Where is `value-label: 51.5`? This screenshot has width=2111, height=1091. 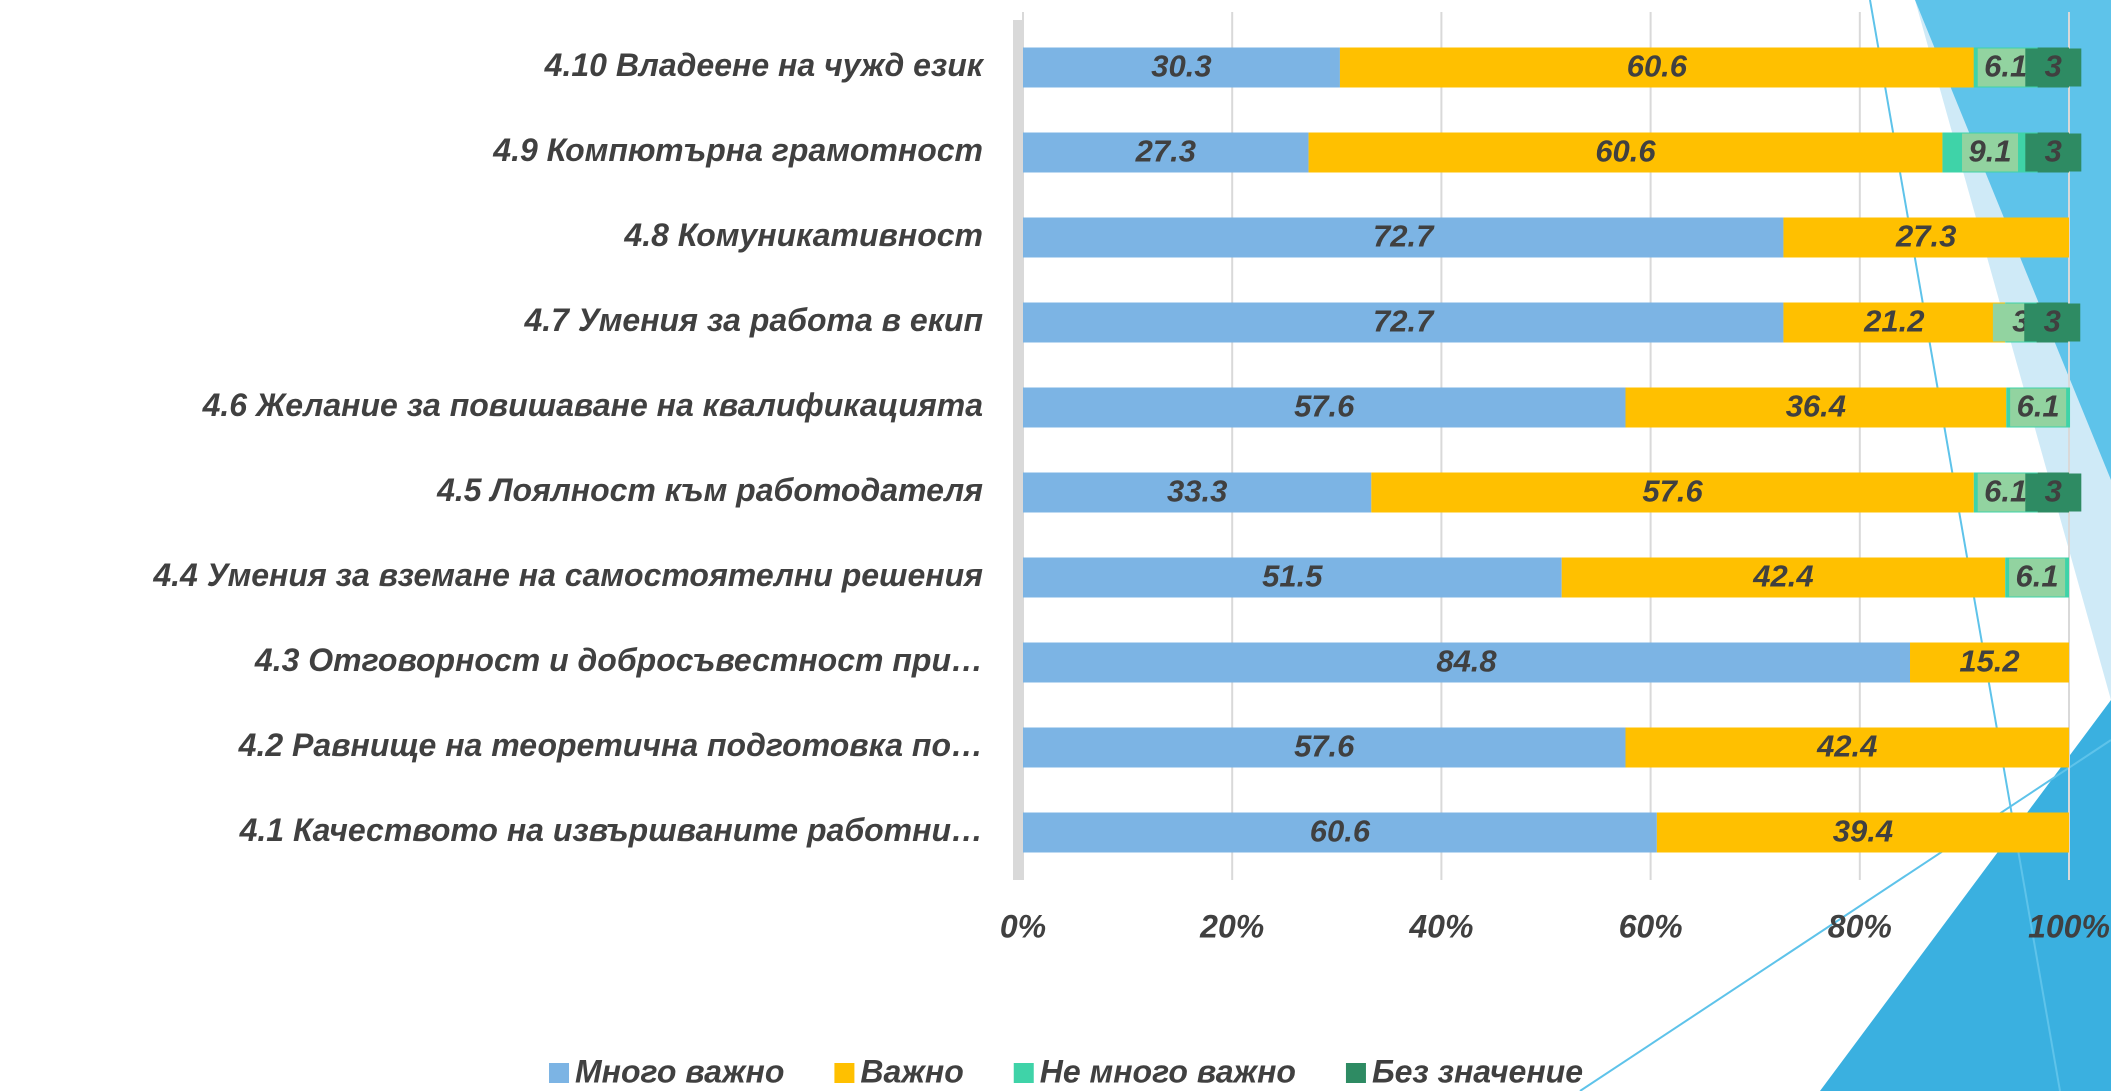
value-label: 51.5 is located at coordinates (1292, 576).